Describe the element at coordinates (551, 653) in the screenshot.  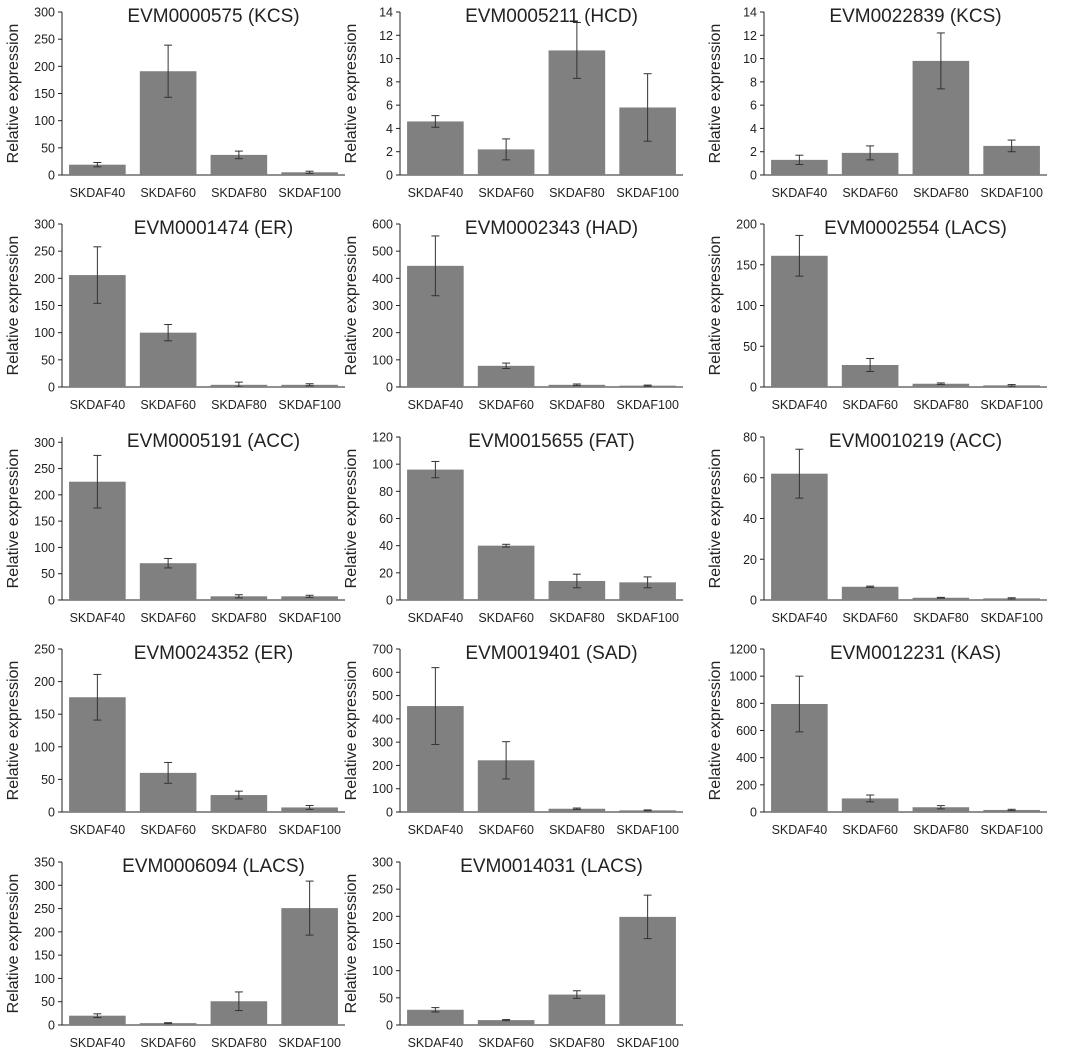
I see `chart-title: EVM0019401 (SAD)` at that location.